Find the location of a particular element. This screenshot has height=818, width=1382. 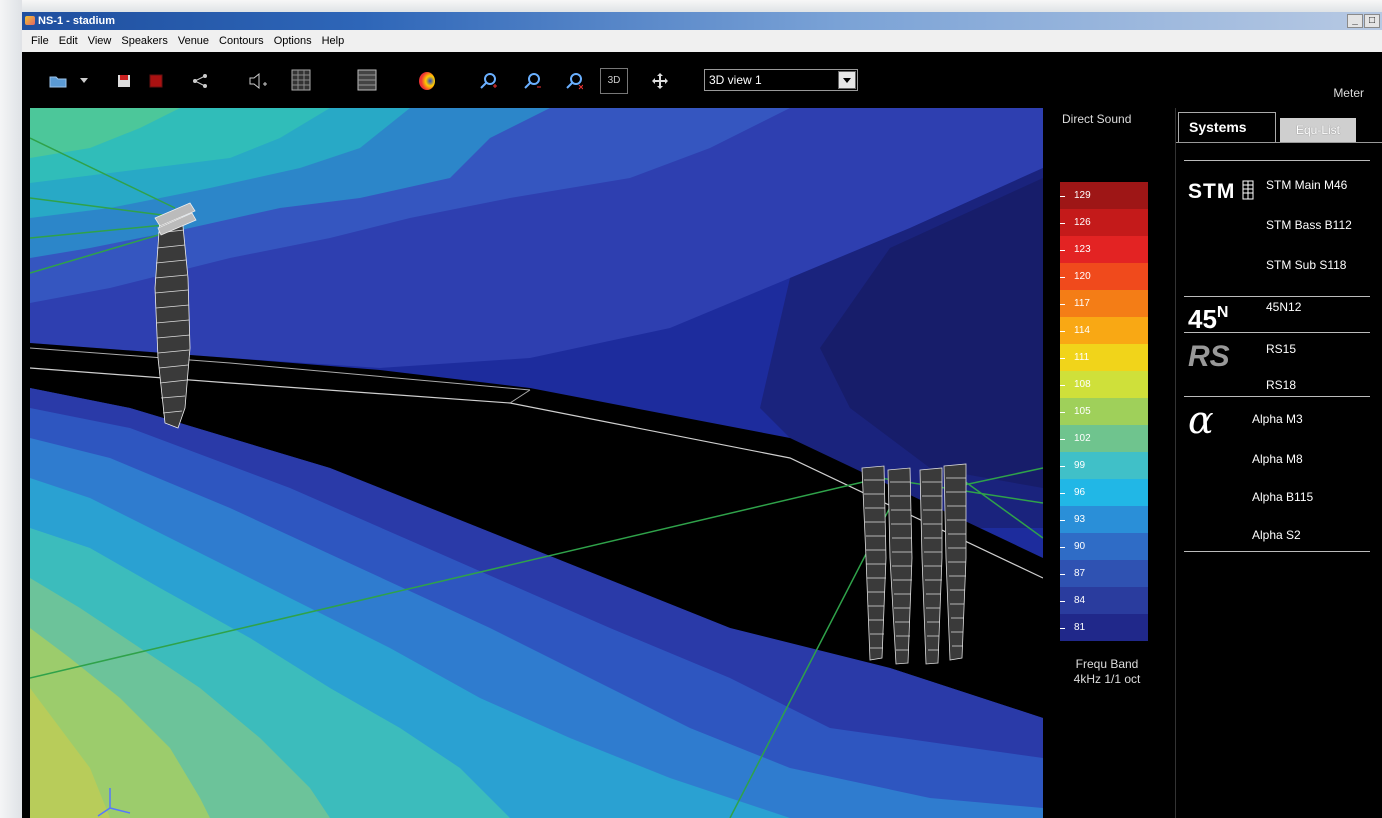

tab-equ-list: Equ-List is located at coordinates (1318, 130).